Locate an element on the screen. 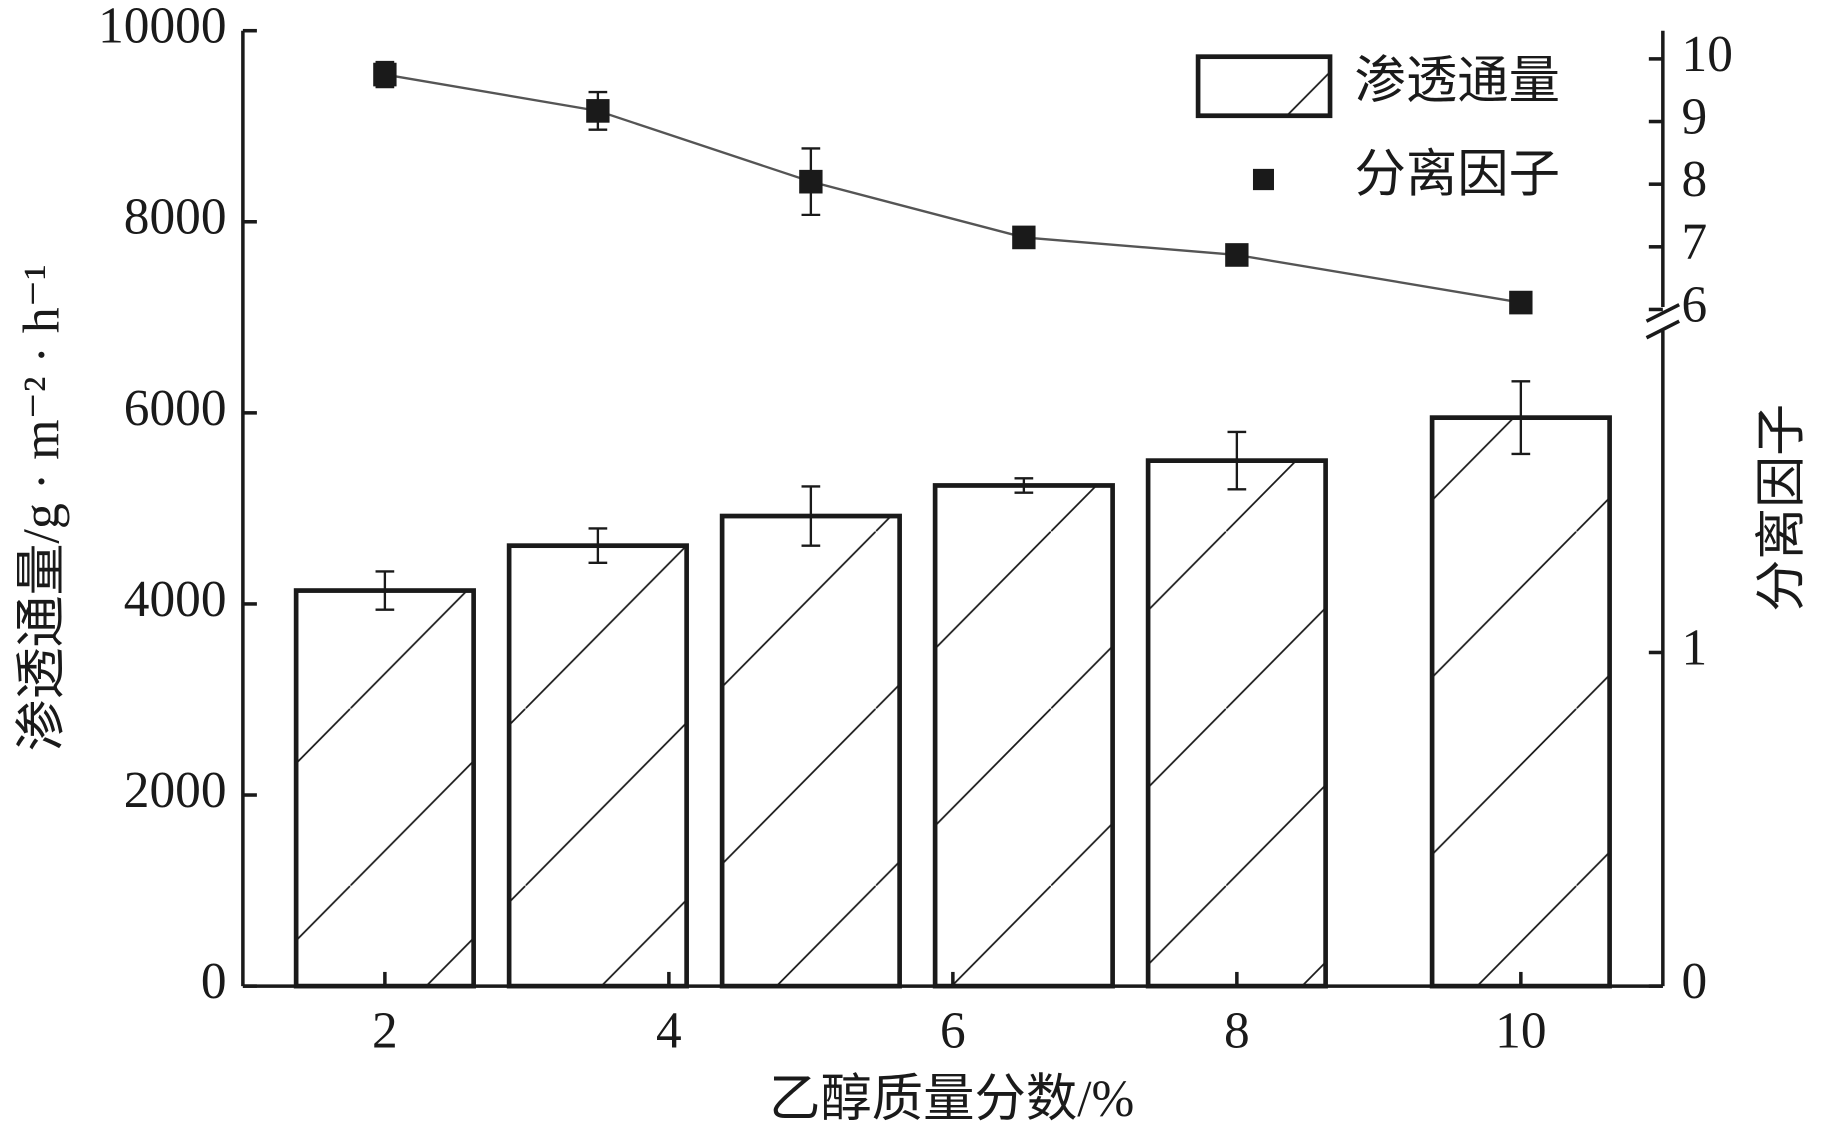 The width and height of the screenshot is (1831, 1129). y-tick-label: 2000 is located at coordinates (175, 790).